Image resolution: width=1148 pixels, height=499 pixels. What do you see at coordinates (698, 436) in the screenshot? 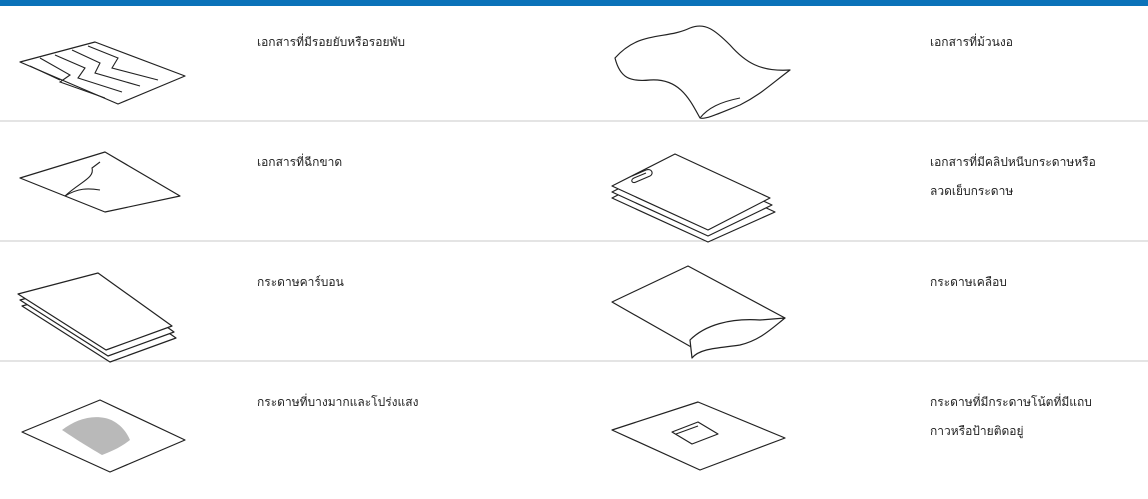
I see `sticky-note-paper-icon` at bounding box center [698, 436].